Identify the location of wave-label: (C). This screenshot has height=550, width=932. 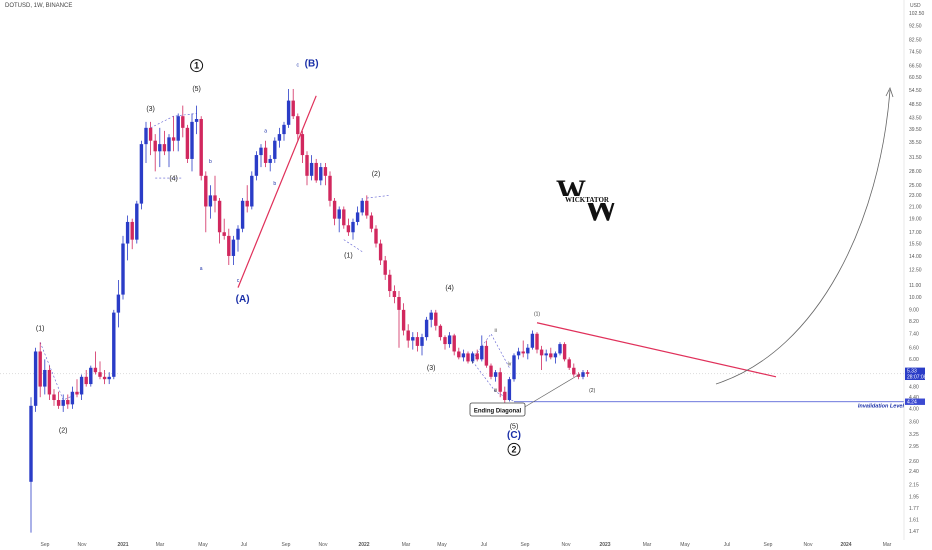
(514, 435).